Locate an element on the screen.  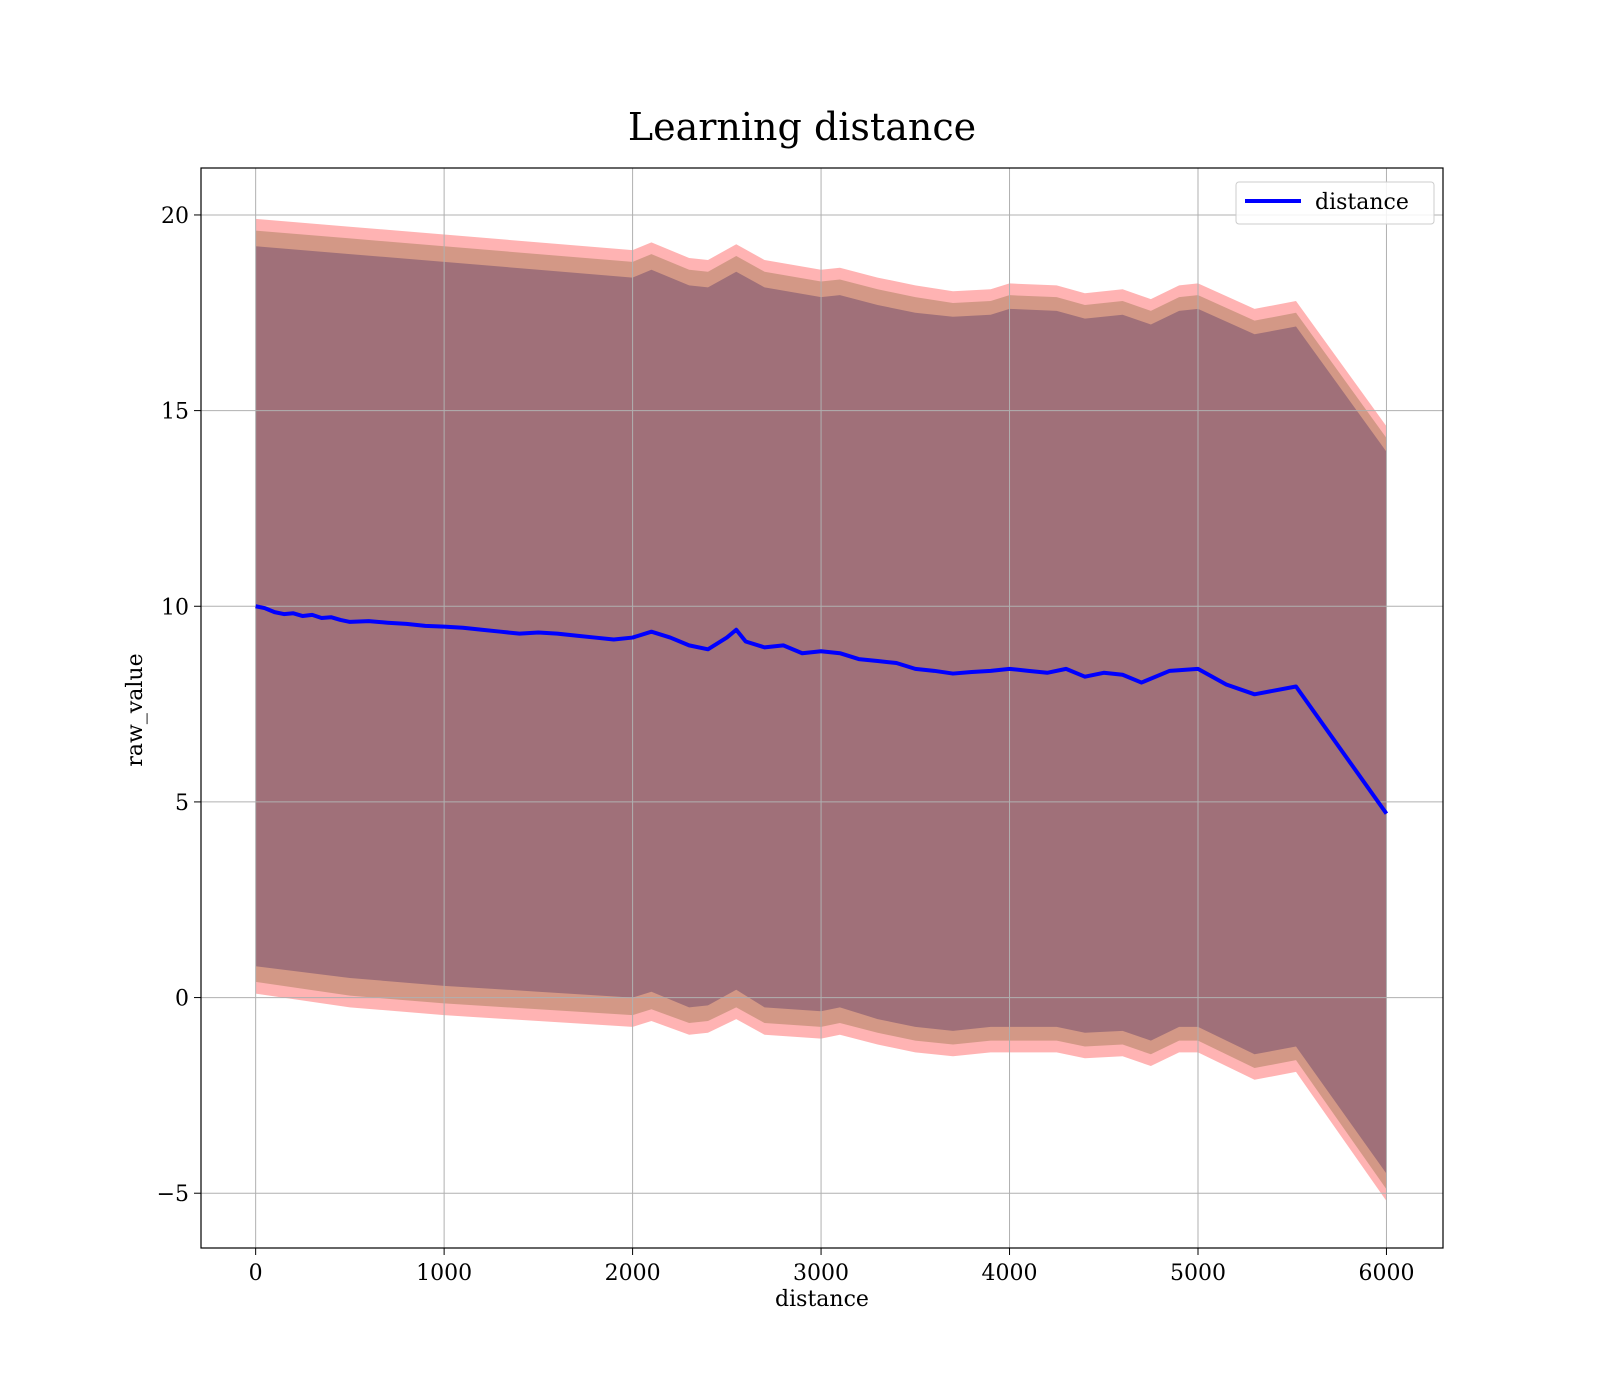
series-line-distance is located at coordinates (822, 709).